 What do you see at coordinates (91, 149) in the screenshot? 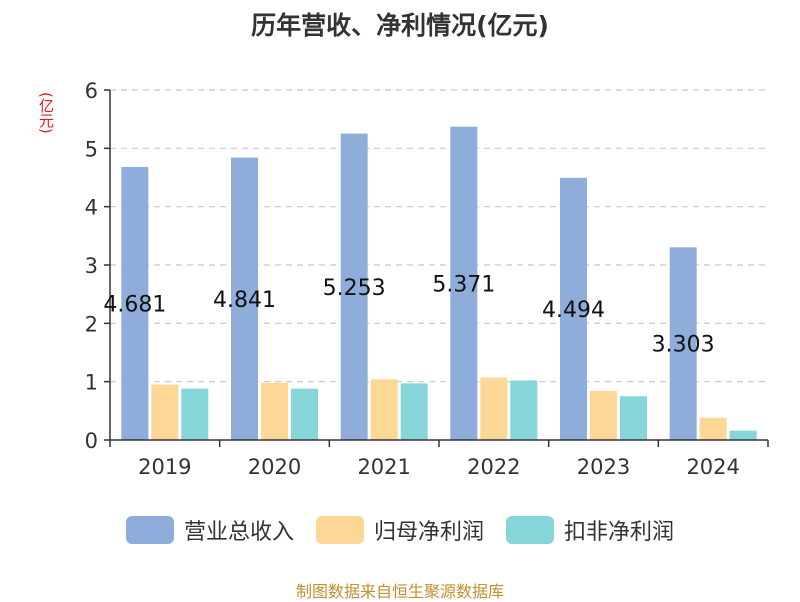
I see `y-tick-label-5: 5` at bounding box center [91, 149].